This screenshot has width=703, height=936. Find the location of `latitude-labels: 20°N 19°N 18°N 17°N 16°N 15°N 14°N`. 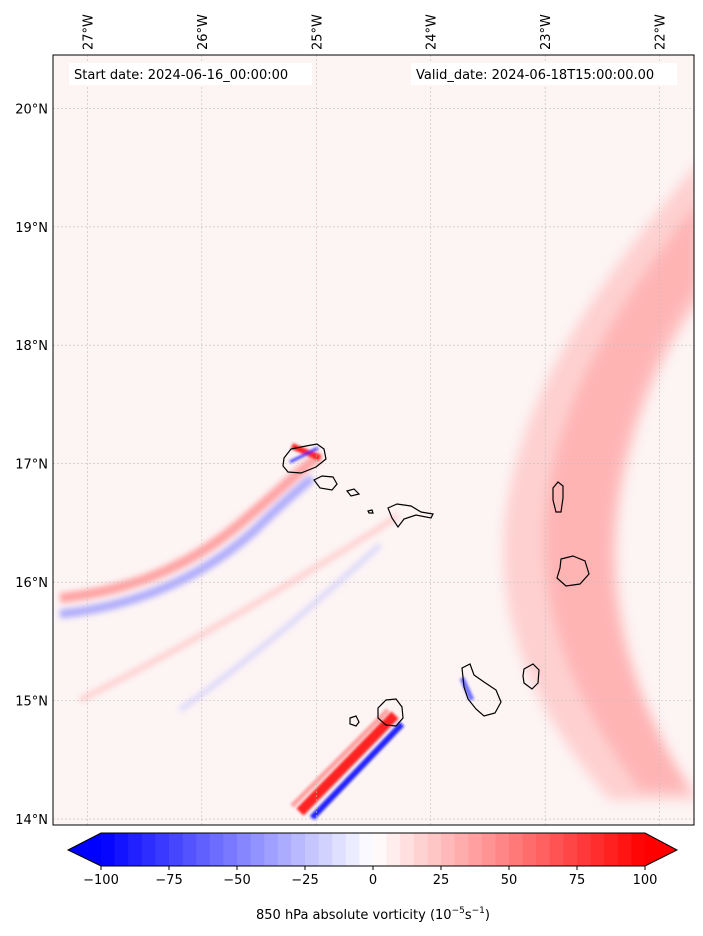

latitude-labels: 20°N 19°N 18°N 17°N 16°N 15°N 14°N is located at coordinates (31, 465).